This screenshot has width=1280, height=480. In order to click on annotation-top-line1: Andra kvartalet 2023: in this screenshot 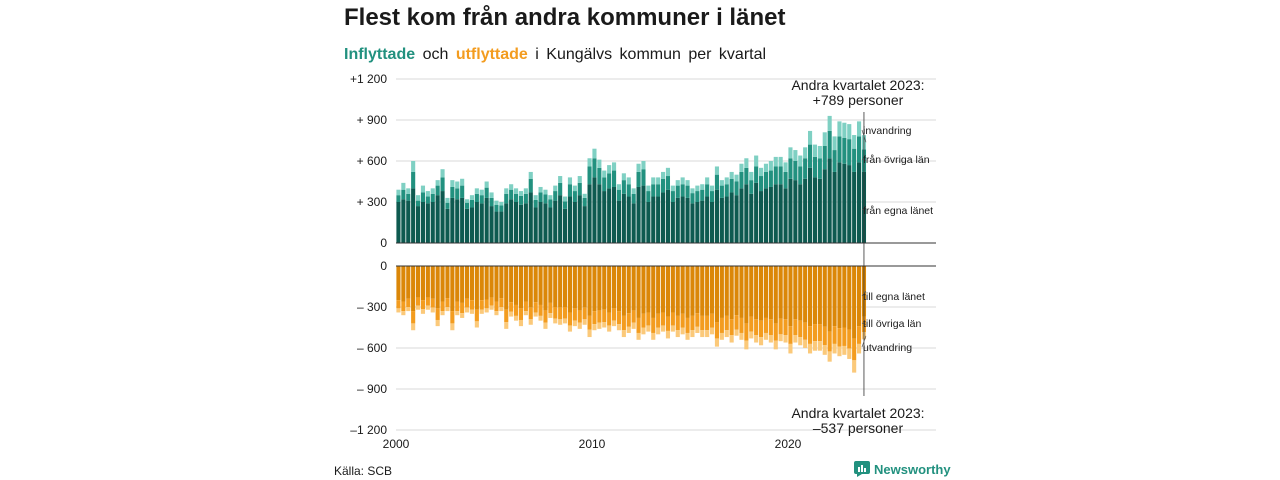, I will do `click(857, 85)`.